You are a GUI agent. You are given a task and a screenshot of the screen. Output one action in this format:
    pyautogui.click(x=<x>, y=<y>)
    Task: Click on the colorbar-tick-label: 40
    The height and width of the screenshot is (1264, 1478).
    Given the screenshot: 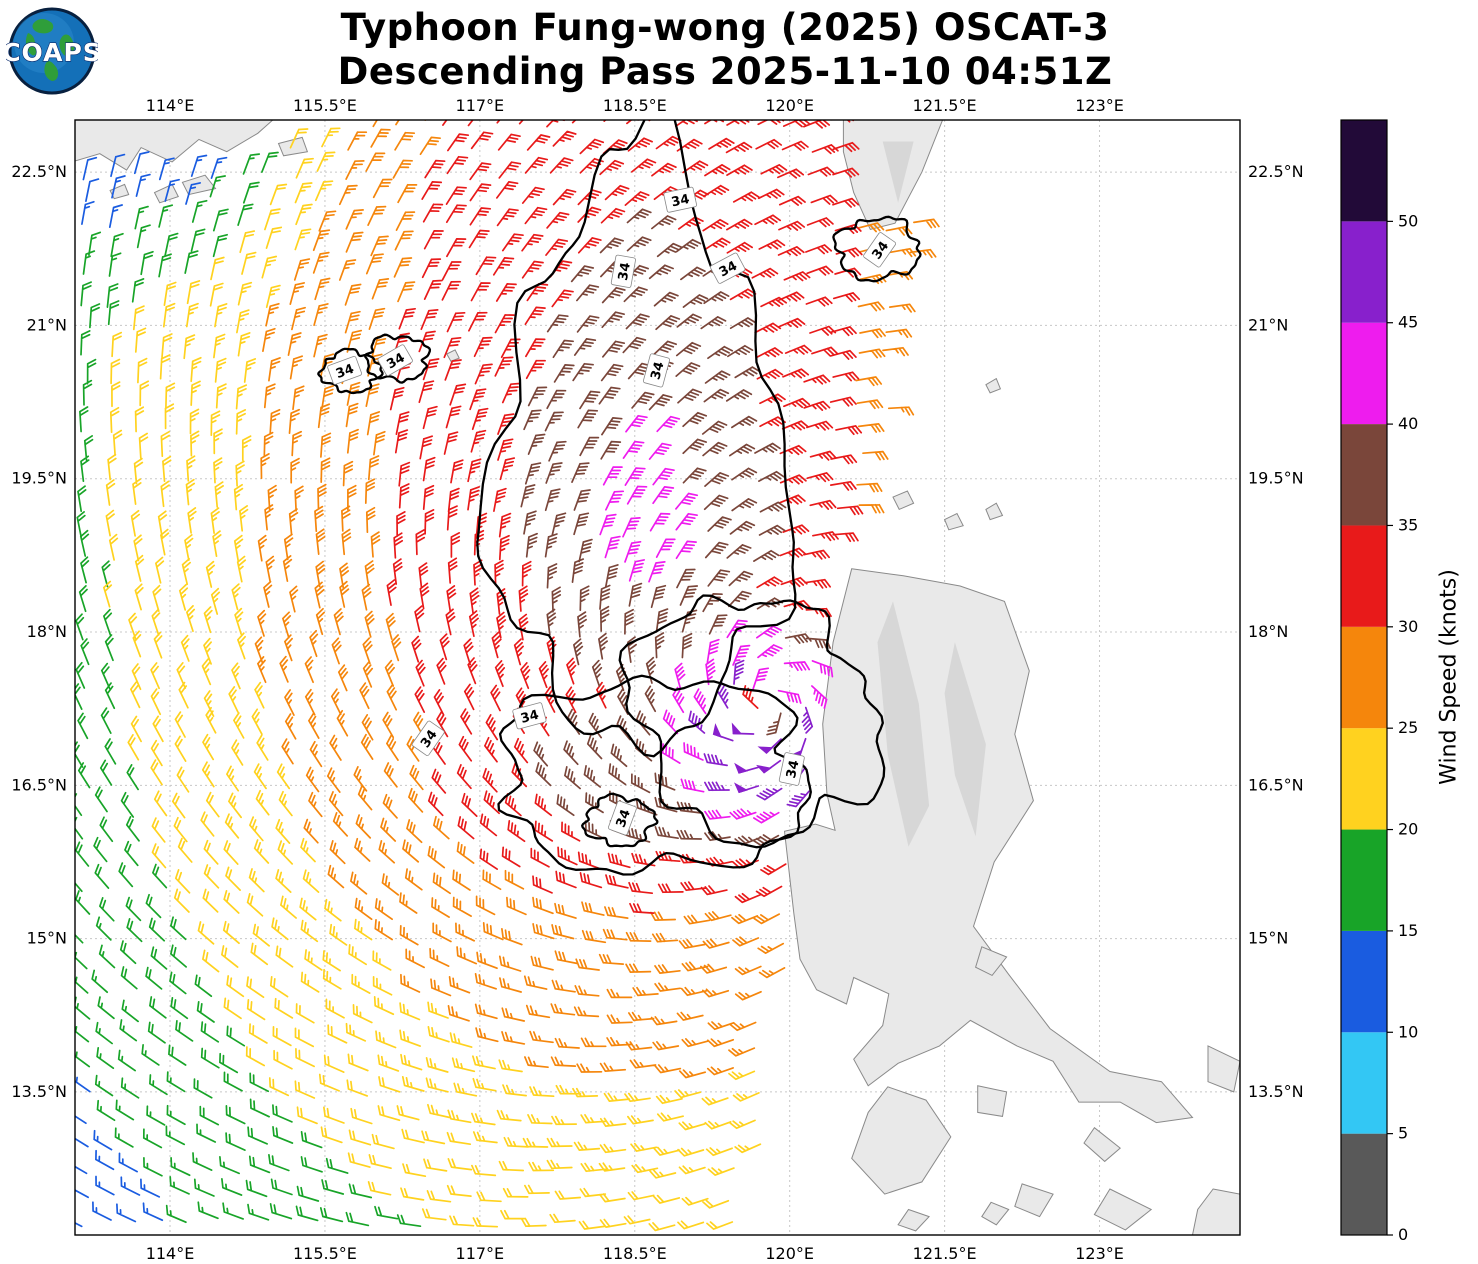 What is the action you would take?
    pyautogui.click(x=1408, y=423)
    